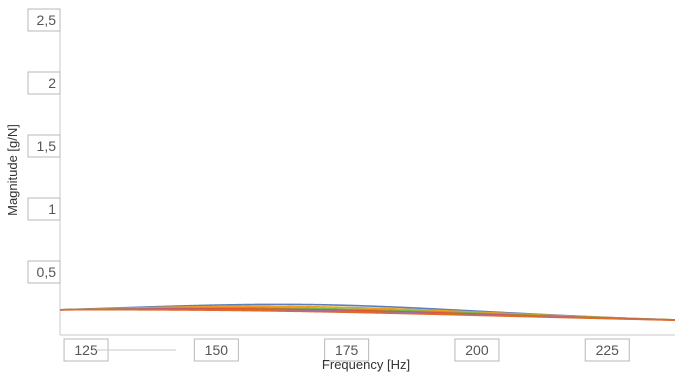 Image resolution: width=675 pixels, height=374 pixels. What do you see at coordinates (47, 146) in the screenshot?
I see `y-tick-label: 1,5` at bounding box center [47, 146].